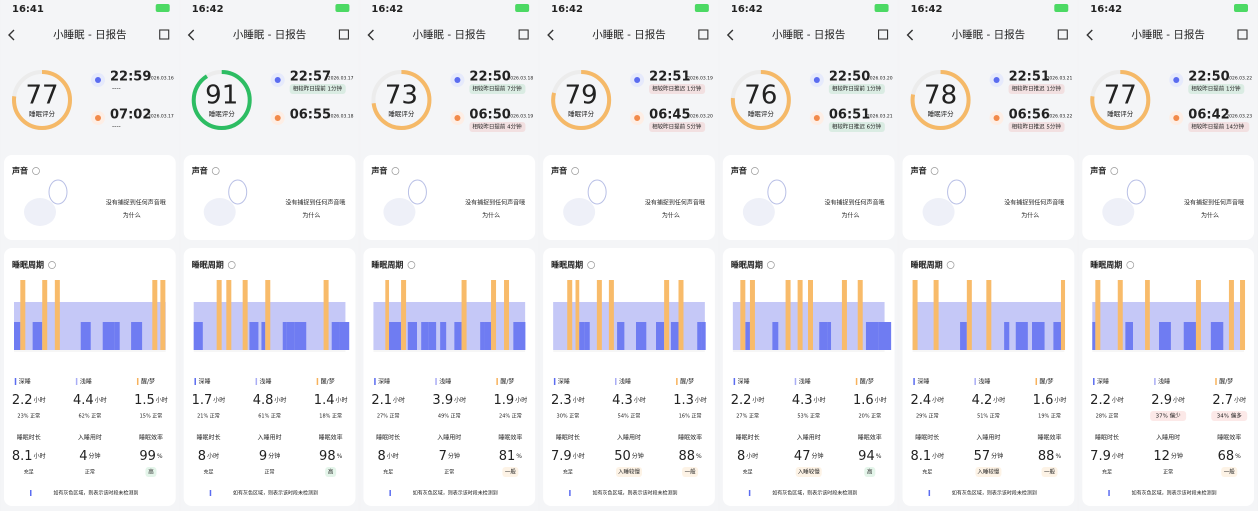  Describe the element at coordinates (988, 34) in the screenshot. I see `page-title: 小睡眠 - 日报告` at that location.